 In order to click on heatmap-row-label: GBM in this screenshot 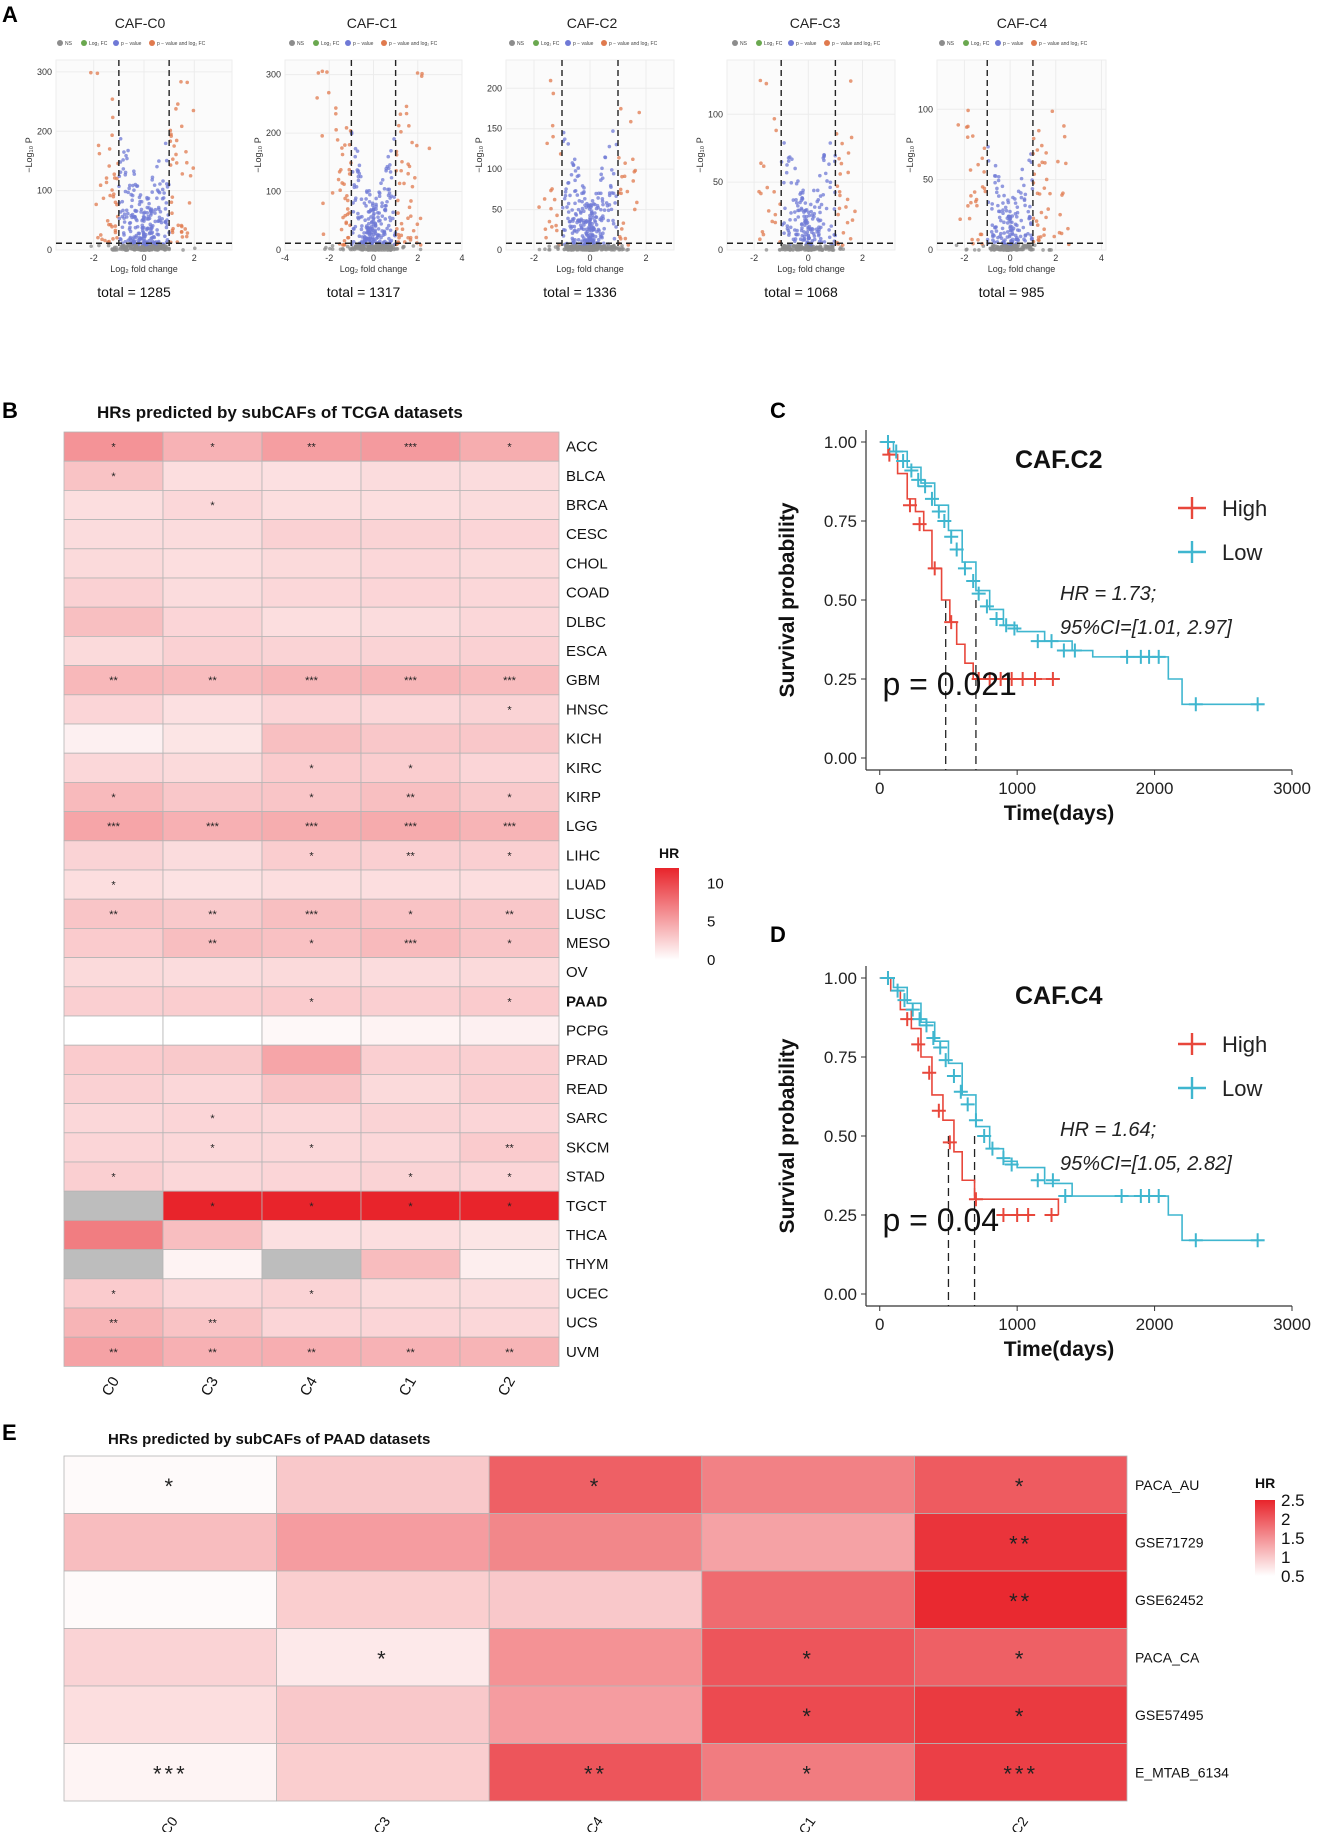, I will do `click(583, 680)`.